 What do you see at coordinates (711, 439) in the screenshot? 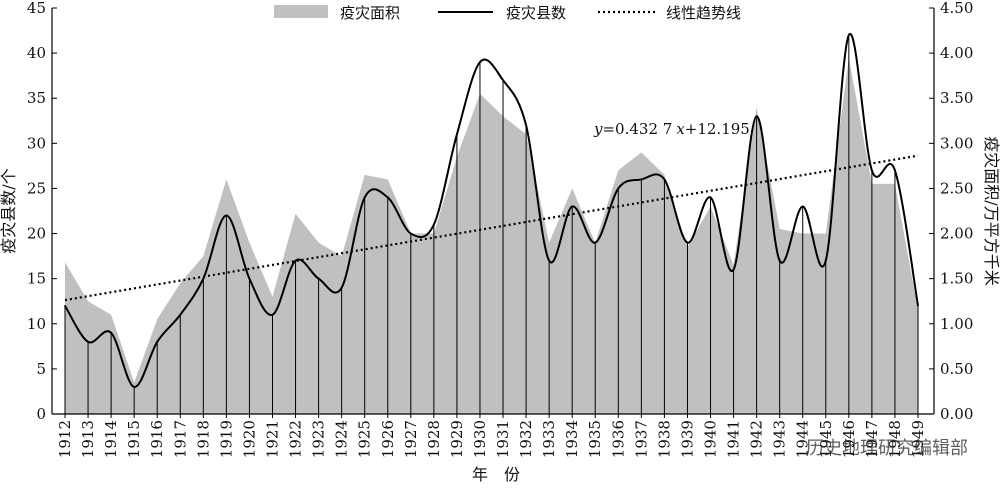
I see `x-tick-label: 1940` at bounding box center [711, 439].